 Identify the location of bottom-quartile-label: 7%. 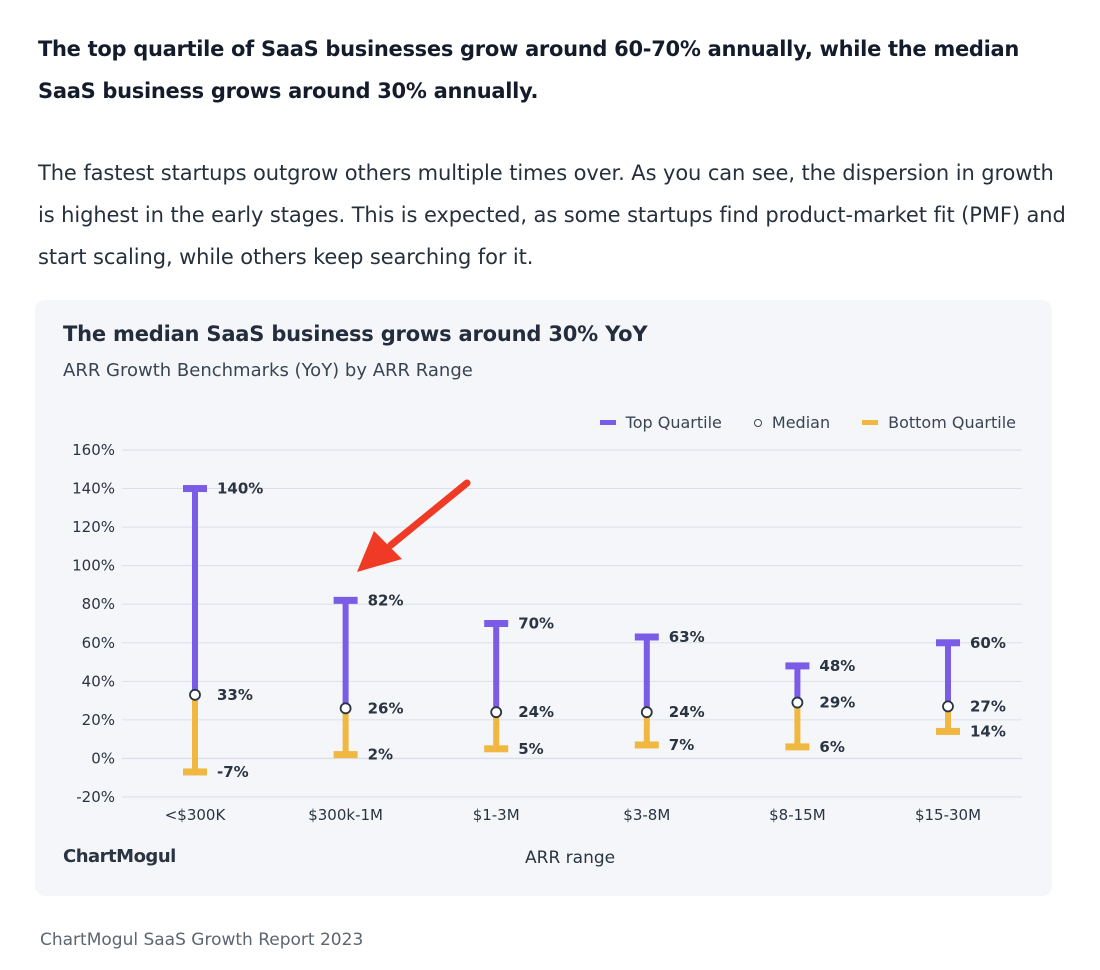
(681, 745).